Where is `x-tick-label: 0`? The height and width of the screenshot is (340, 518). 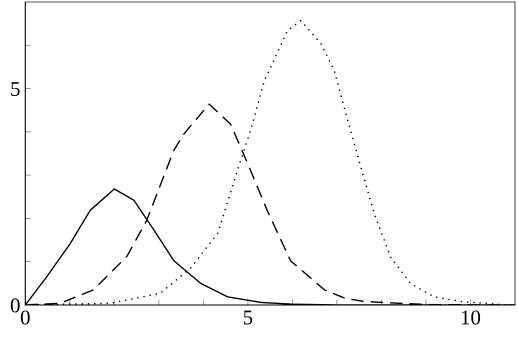 x-tick-label: 0 is located at coordinates (25, 317).